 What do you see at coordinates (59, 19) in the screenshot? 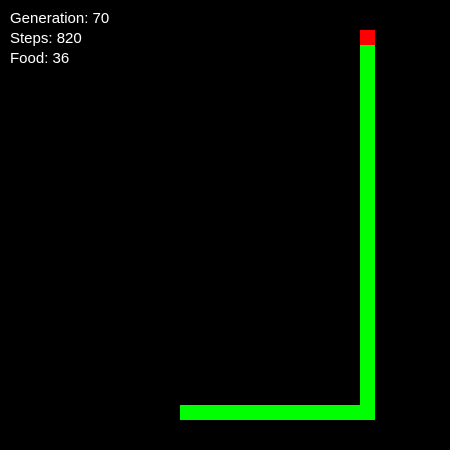
I see `generation-text: Generation: 70` at bounding box center [59, 19].